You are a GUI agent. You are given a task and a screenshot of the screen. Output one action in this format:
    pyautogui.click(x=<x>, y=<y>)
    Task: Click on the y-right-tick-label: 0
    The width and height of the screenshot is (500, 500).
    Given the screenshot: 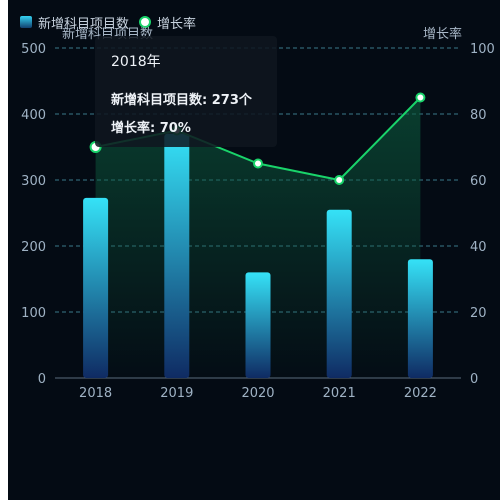 What is the action you would take?
    pyautogui.click(x=474, y=379)
    